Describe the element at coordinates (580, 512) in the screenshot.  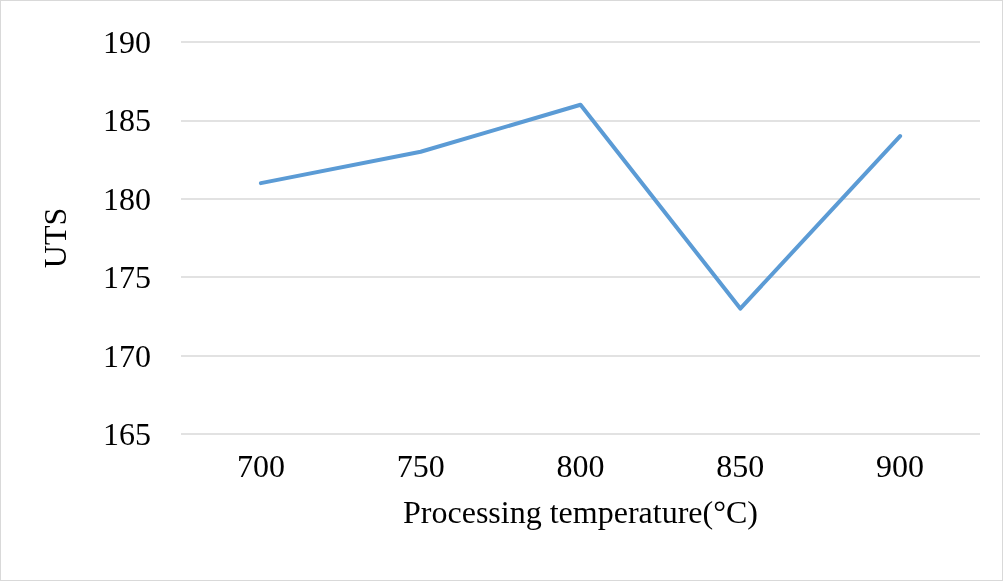
I see `x-axis-title: Processing temperature(°C)` at that location.